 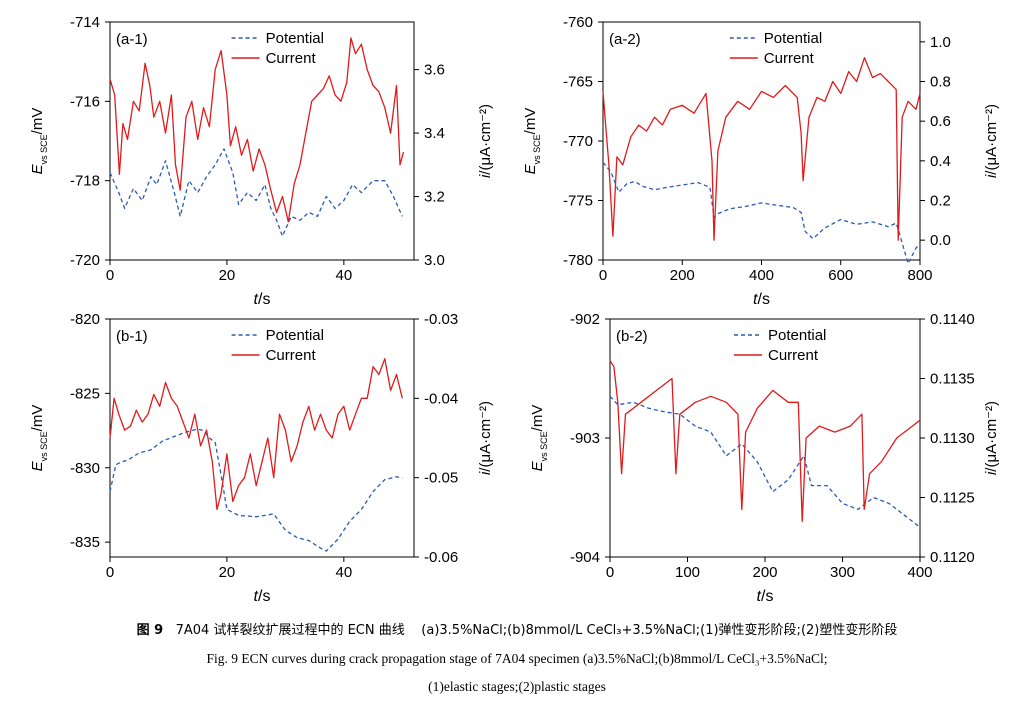 What do you see at coordinates (290, 630) in the screenshot?
I see `caption-cn-title: 7A04 试样裂纹扩展过程中的 ECN 曲线` at bounding box center [290, 630].